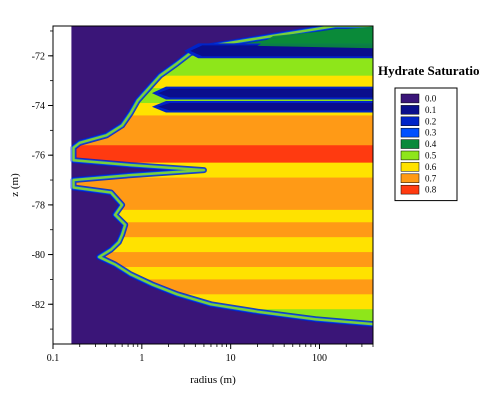 This screenshot has height=416, width=480. I want to click on top-wedge, so click(315, 37).